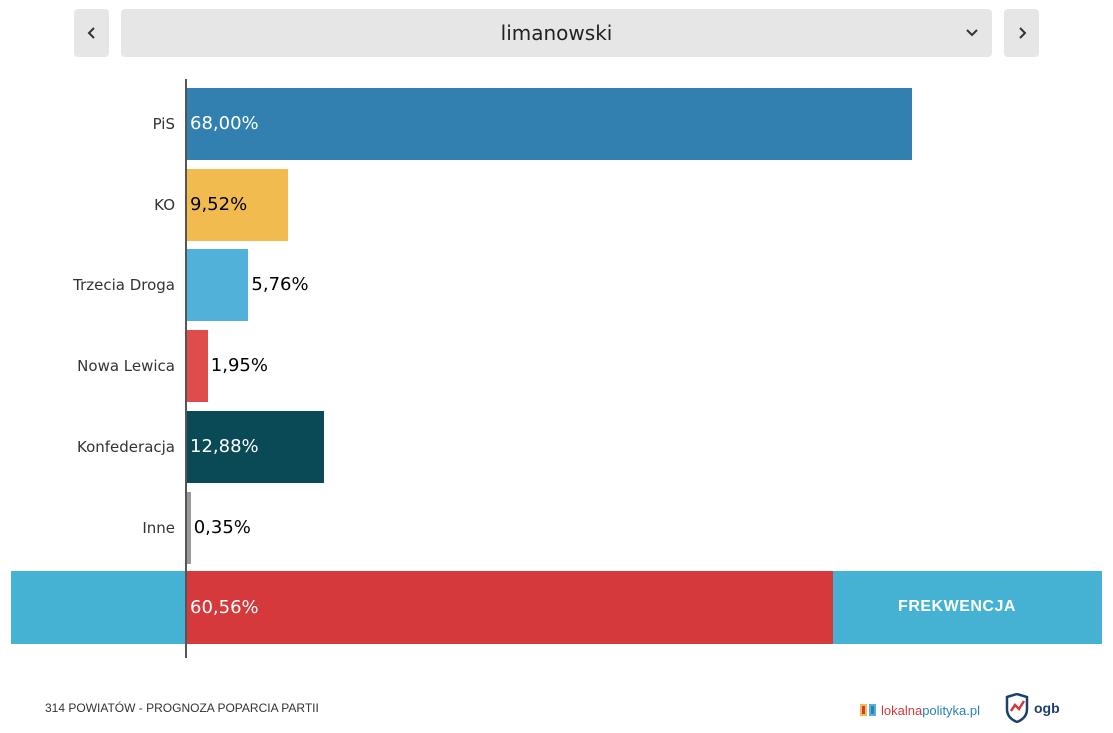 Image resolution: width=1113 pixels, height=733 pixels. What do you see at coordinates (164, 204) in the screenshot?
I see `category-label: KO` at bounding box center [164, 204].